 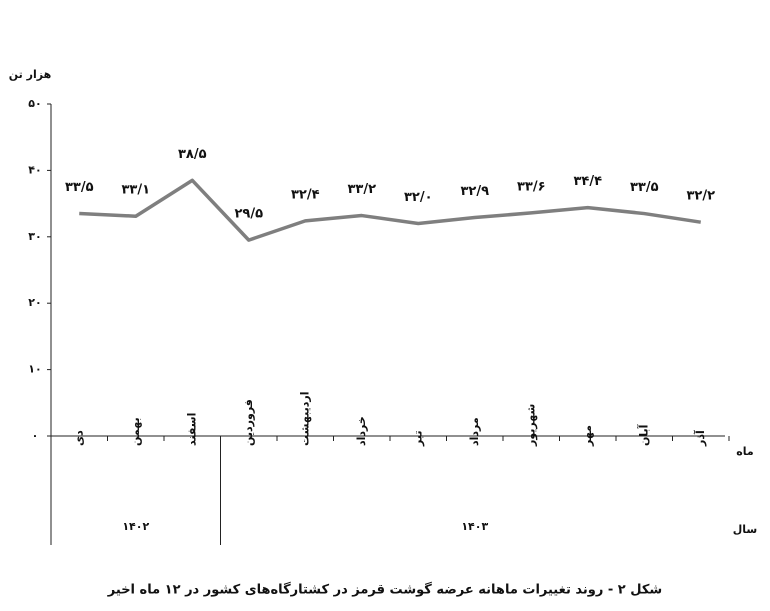 What do you see at coordinates (587, 436) in the screenshot?
I see `x-tick-label: مهر` at bounding box center [587, 436].